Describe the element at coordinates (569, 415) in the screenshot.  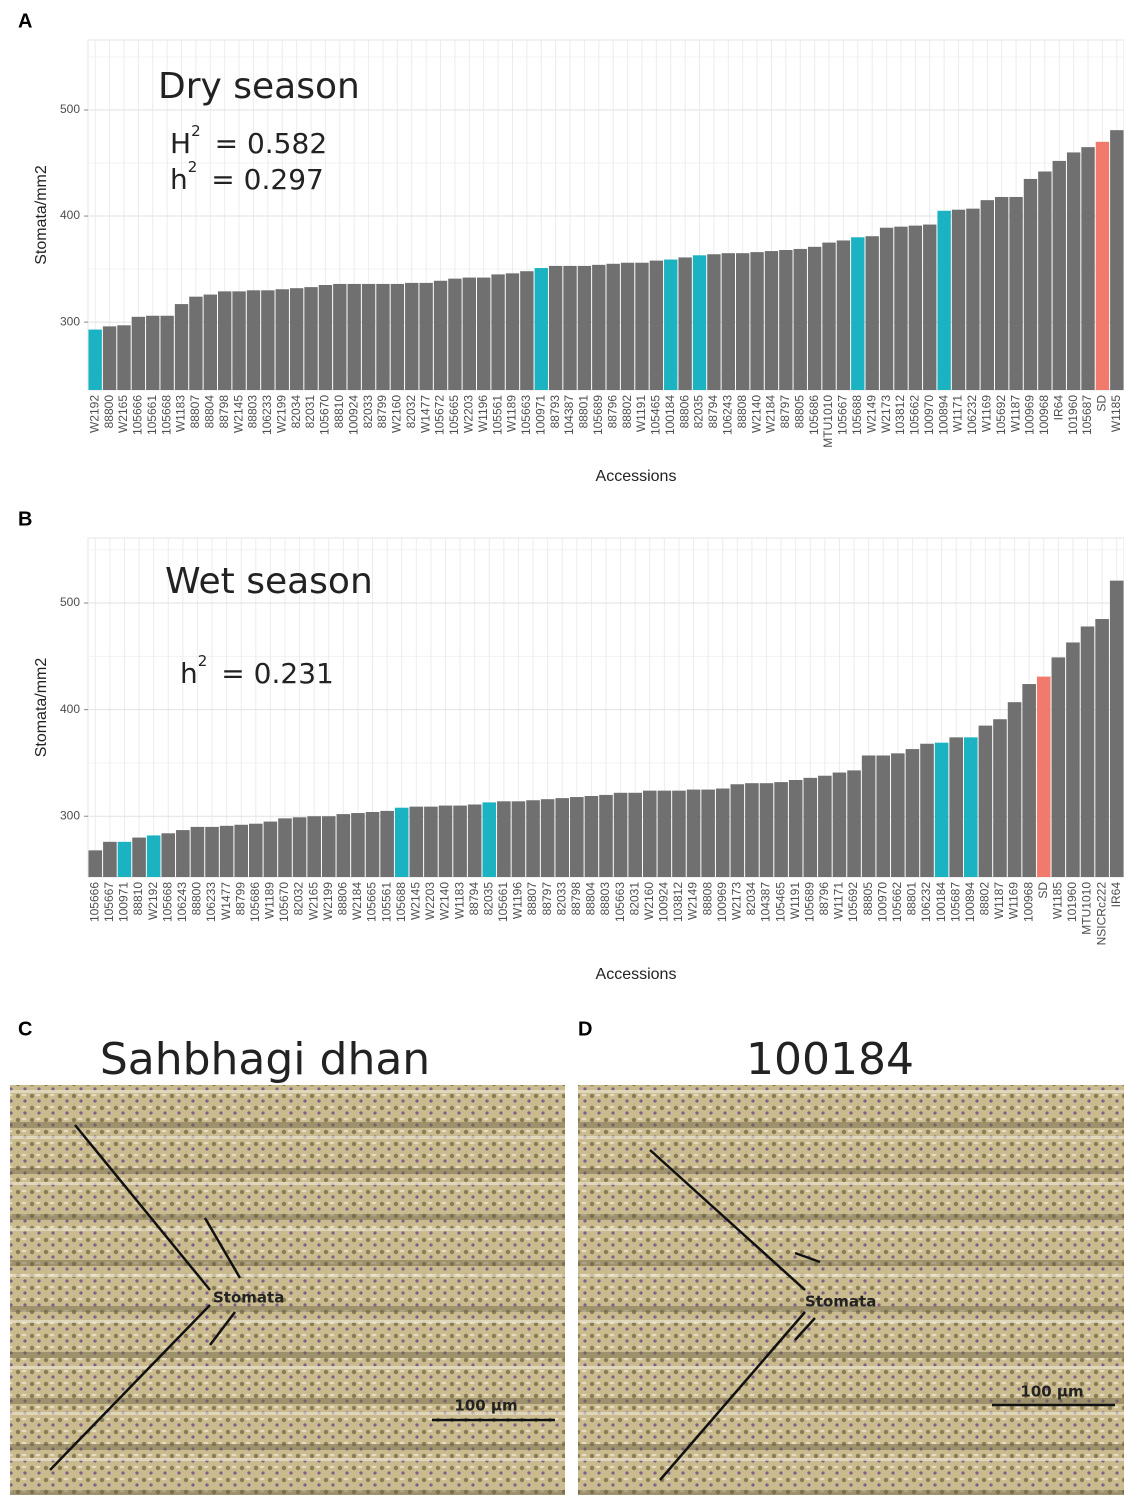
I see `x-tick-label: 104387` at that location.